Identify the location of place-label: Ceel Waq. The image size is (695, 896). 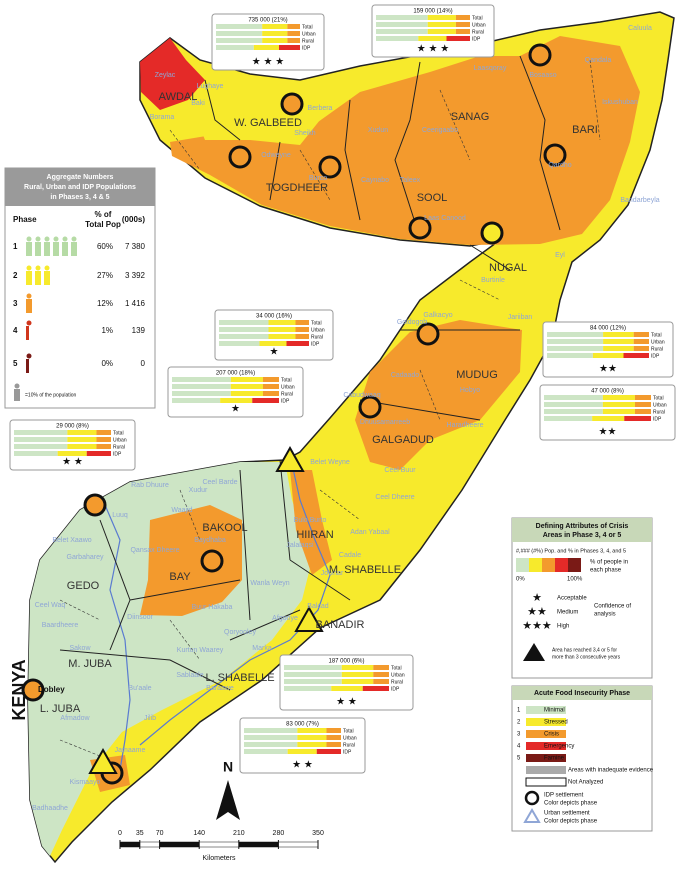
(50, 605).